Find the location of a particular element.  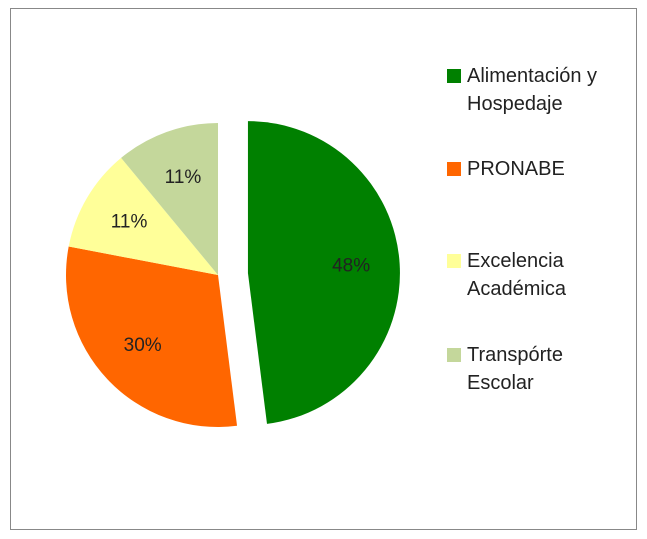

legend-label: Alimentación y Hospedaje is located at coordinates (532, 90).